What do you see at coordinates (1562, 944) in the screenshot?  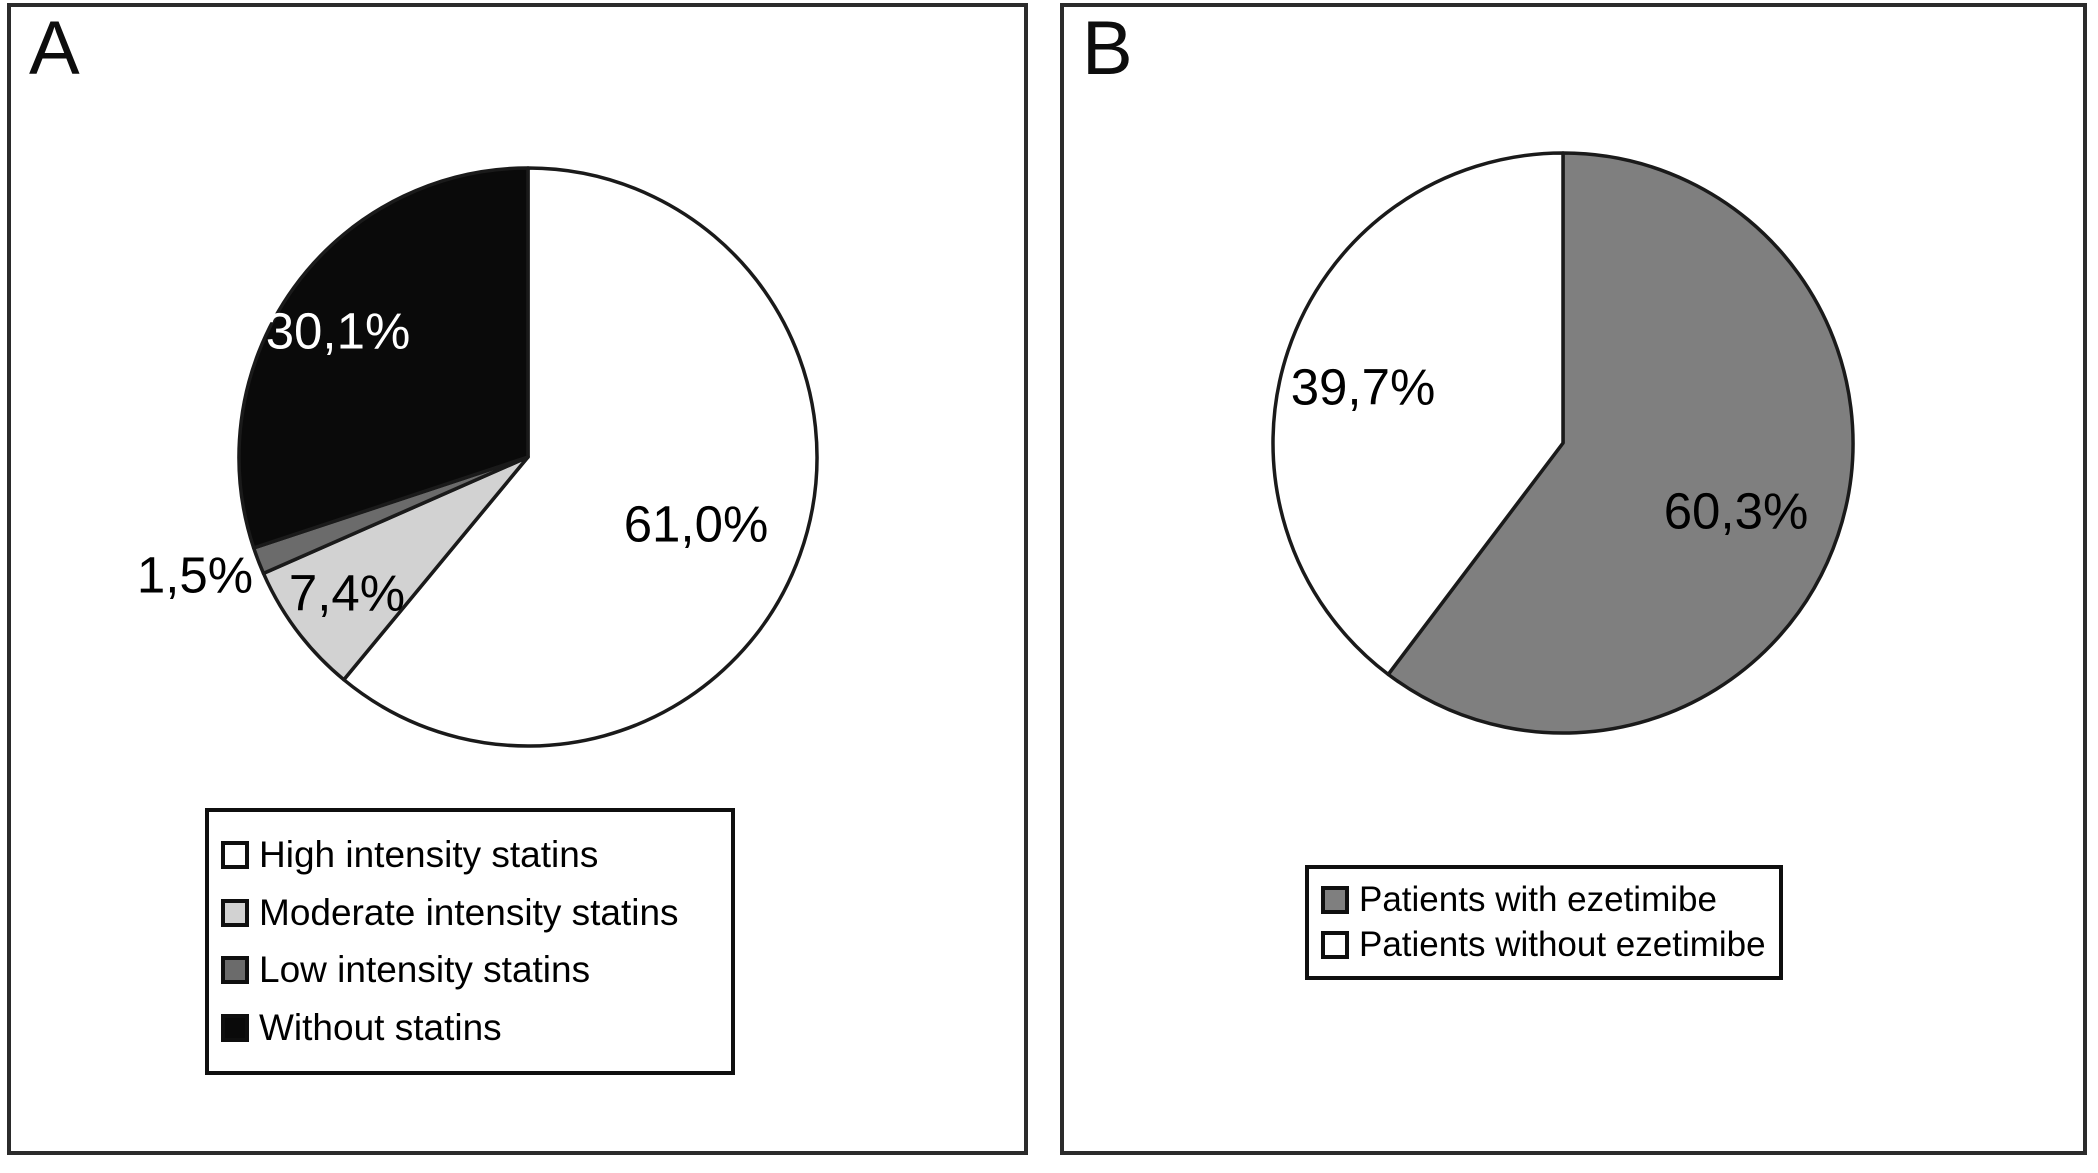 I see `legend-item-label: Patients without ezetimibe` at bounding box center [1562, 944].